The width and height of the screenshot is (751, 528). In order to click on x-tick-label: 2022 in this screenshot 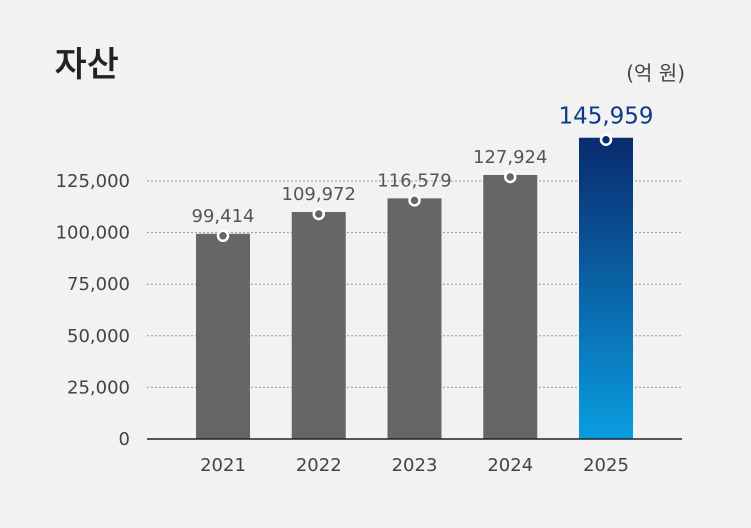, I will do `click(319, 465)`.